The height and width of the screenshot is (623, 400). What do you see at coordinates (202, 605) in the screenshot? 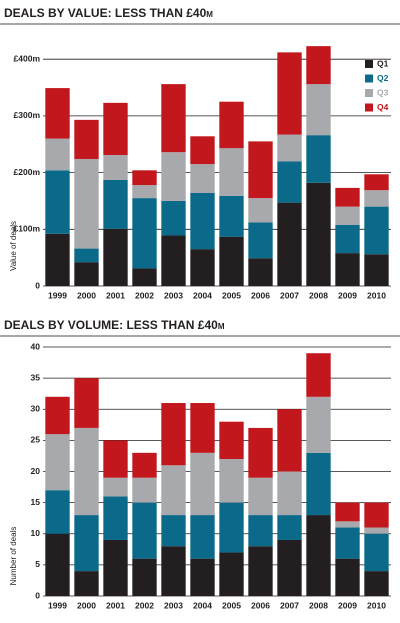
I see `x-tick-label: 2004` at bounding box center [202, 605].